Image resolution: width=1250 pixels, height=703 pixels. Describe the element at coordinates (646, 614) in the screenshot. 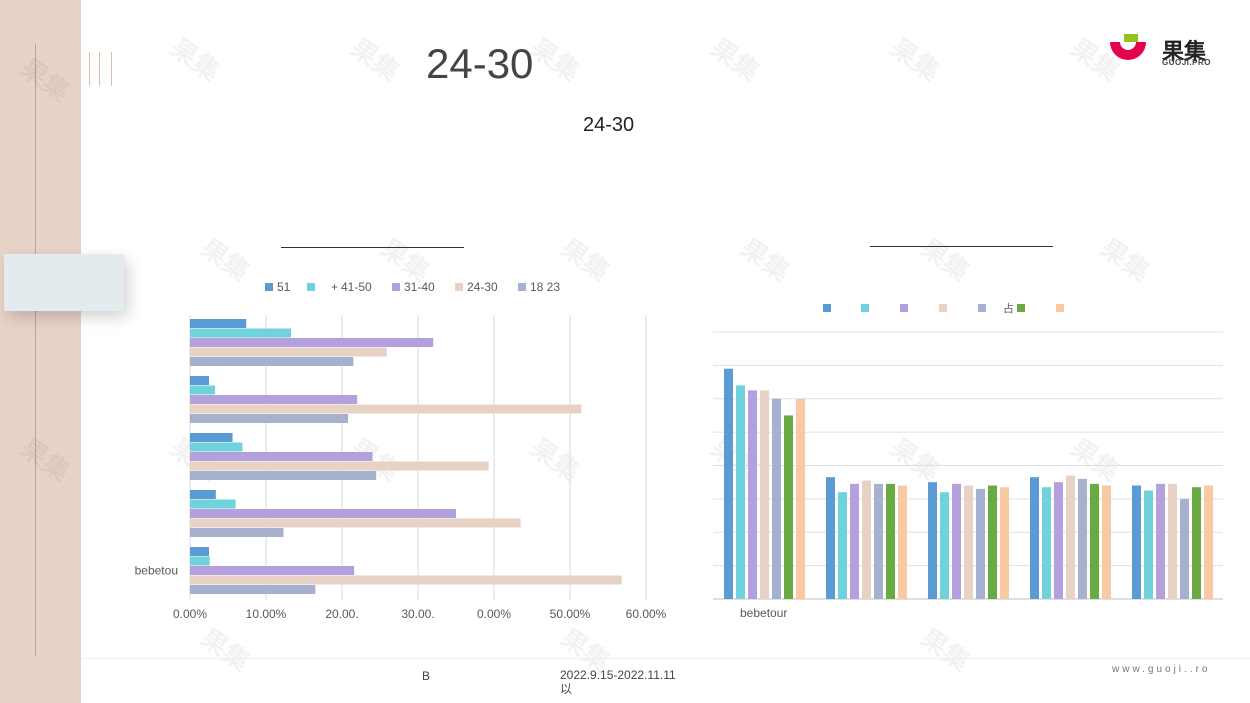

I see `x-tick-label: 60.00%` at that location.